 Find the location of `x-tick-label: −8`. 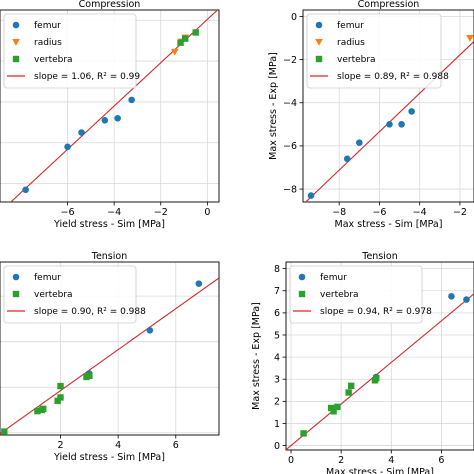

x-tick-label: −8 is located at coordinates (339, 212).